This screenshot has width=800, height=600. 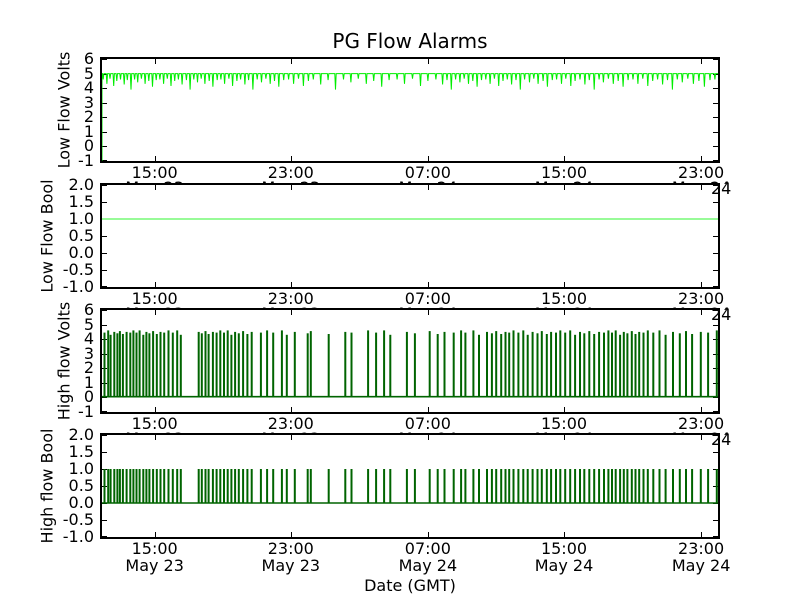 I want to click on y-tick-label: 2, so click(x=88, y=367).